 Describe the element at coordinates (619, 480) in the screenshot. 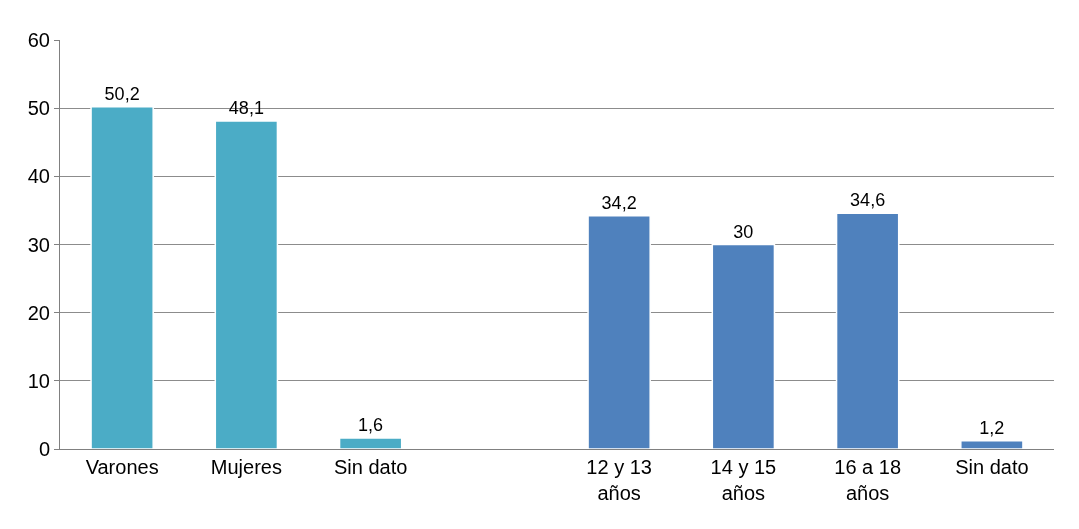

I see `x-tick-label: 12 y 13 años` at that location.